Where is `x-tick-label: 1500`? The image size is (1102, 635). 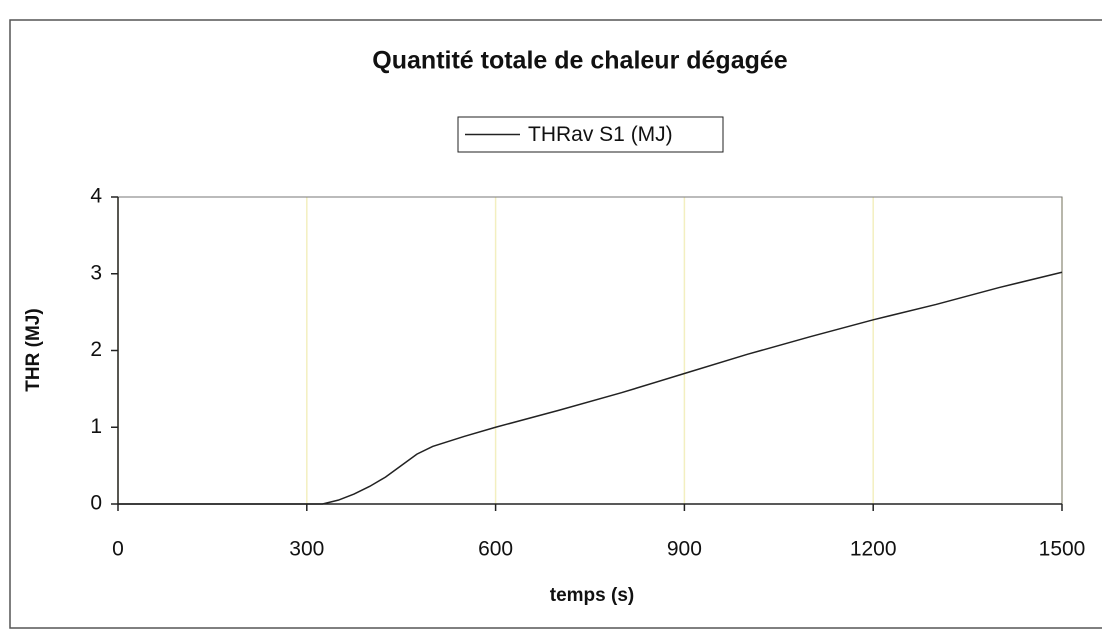
x-tick-label: 1500 is located at coordinates (1062, 549).